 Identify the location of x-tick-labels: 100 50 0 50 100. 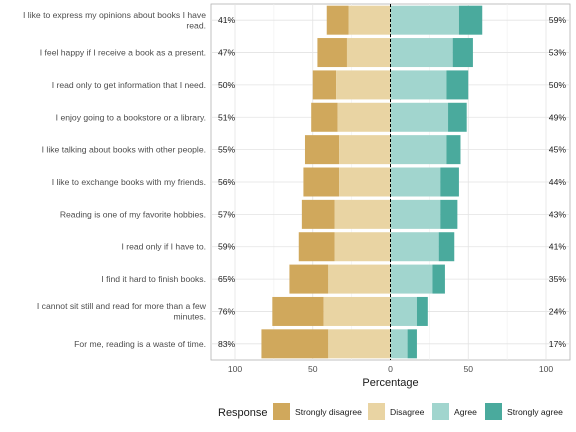
(391, 369).